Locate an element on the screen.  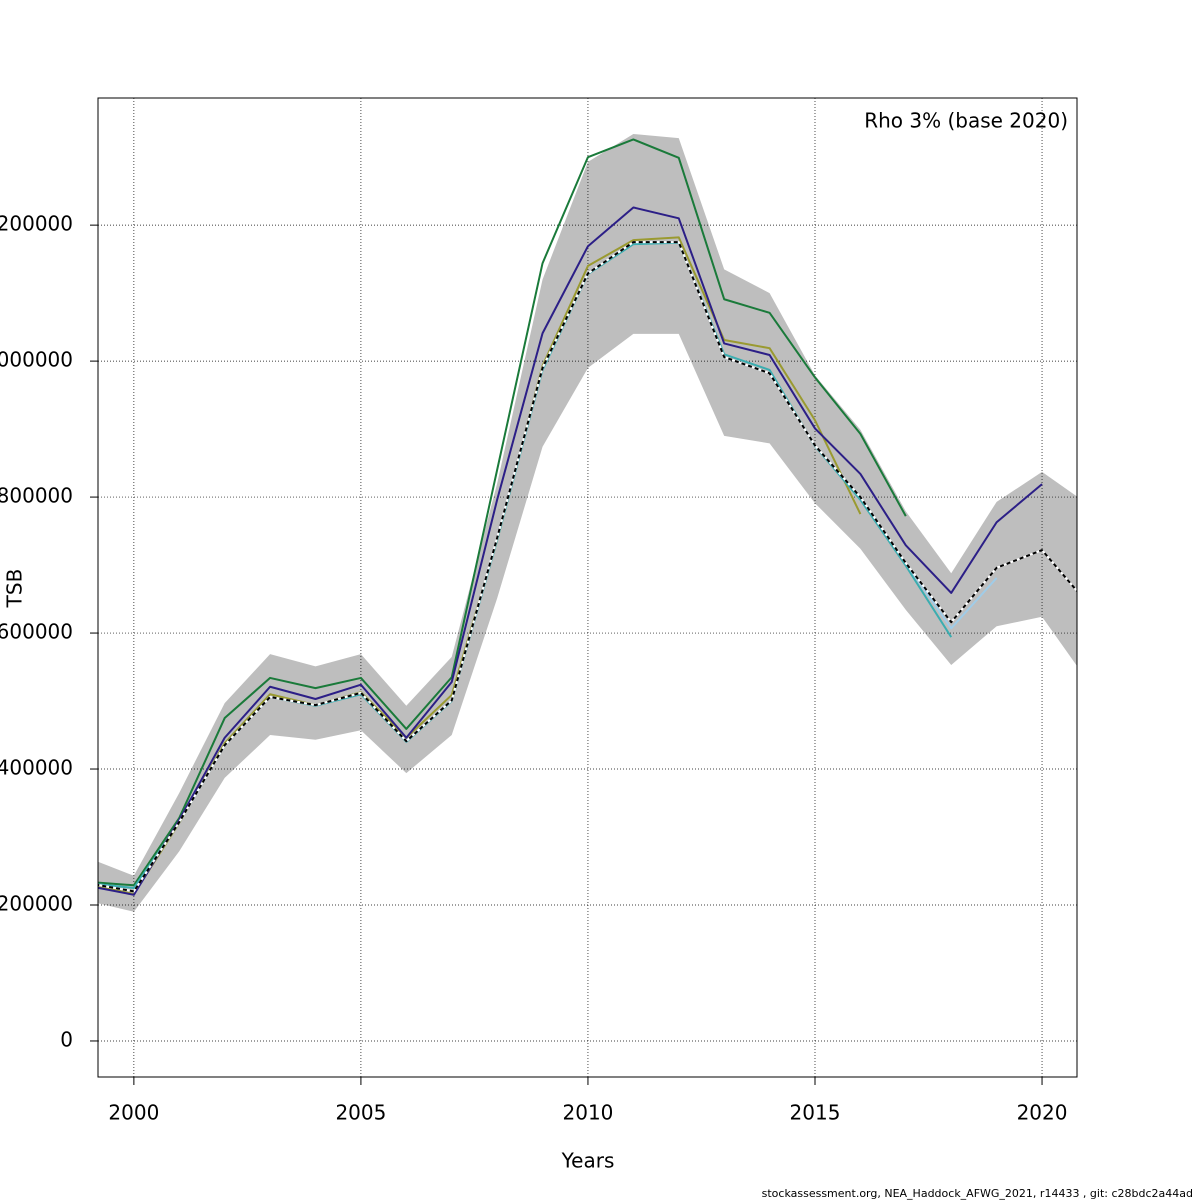
y-axis-label: TSB is located at coordinates (15, 589).